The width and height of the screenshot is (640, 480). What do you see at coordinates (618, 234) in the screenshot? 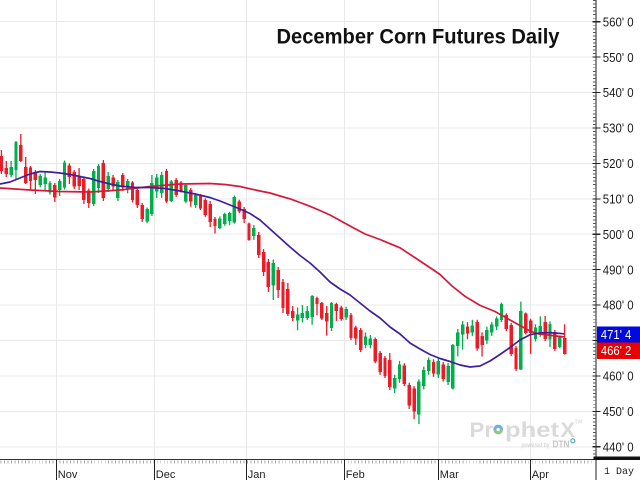
I see `svg-text: 500' 0` at bounding box center [618, 234].